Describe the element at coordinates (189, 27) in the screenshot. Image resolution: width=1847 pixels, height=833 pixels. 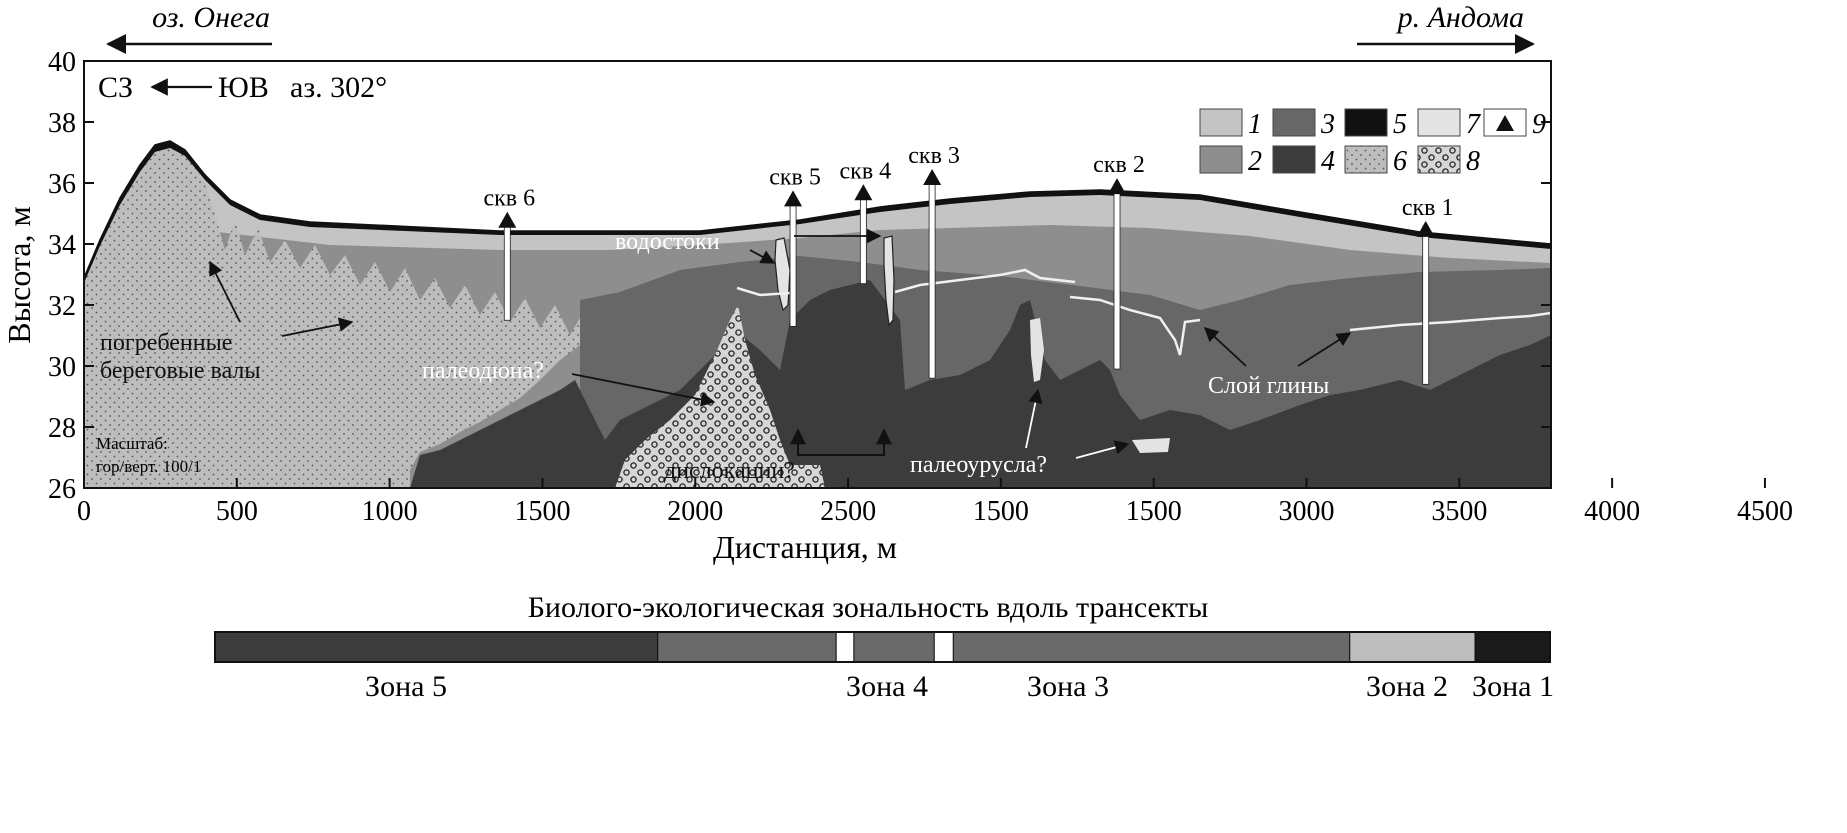
I see `direction-left: оз. Онега` at that location.